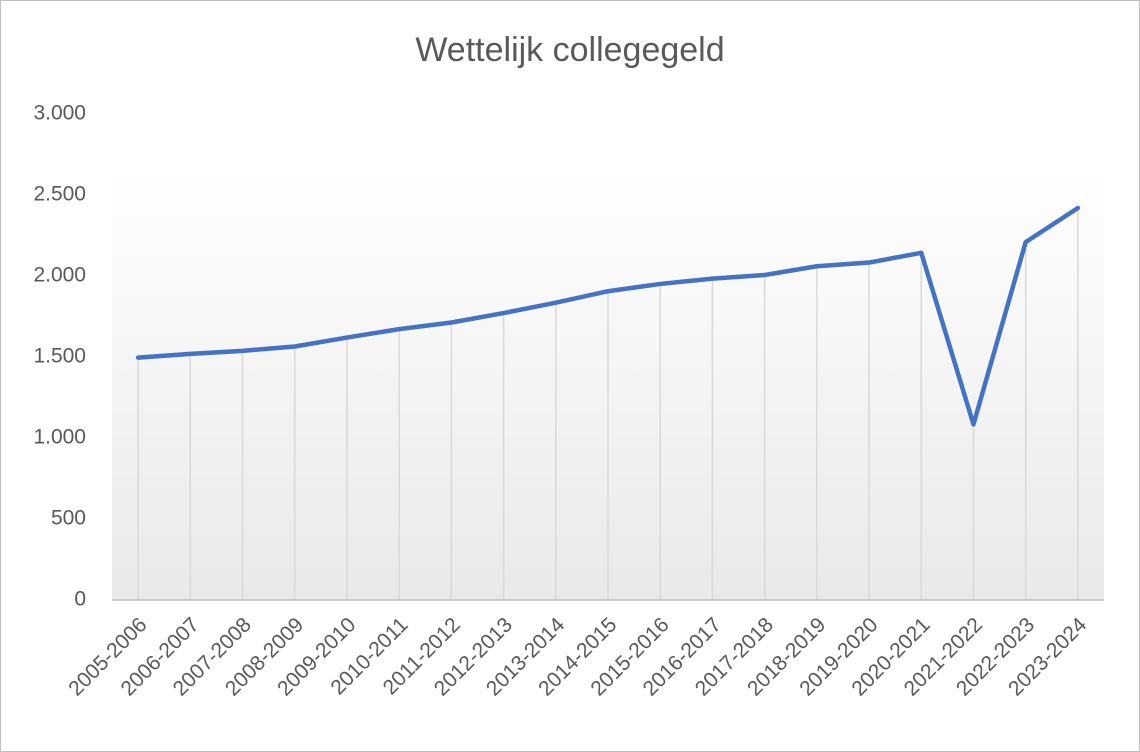 The width and height of the screenshot is (1140, 752). I want to click on y-tick-label: 1.500, so click(59, 356).